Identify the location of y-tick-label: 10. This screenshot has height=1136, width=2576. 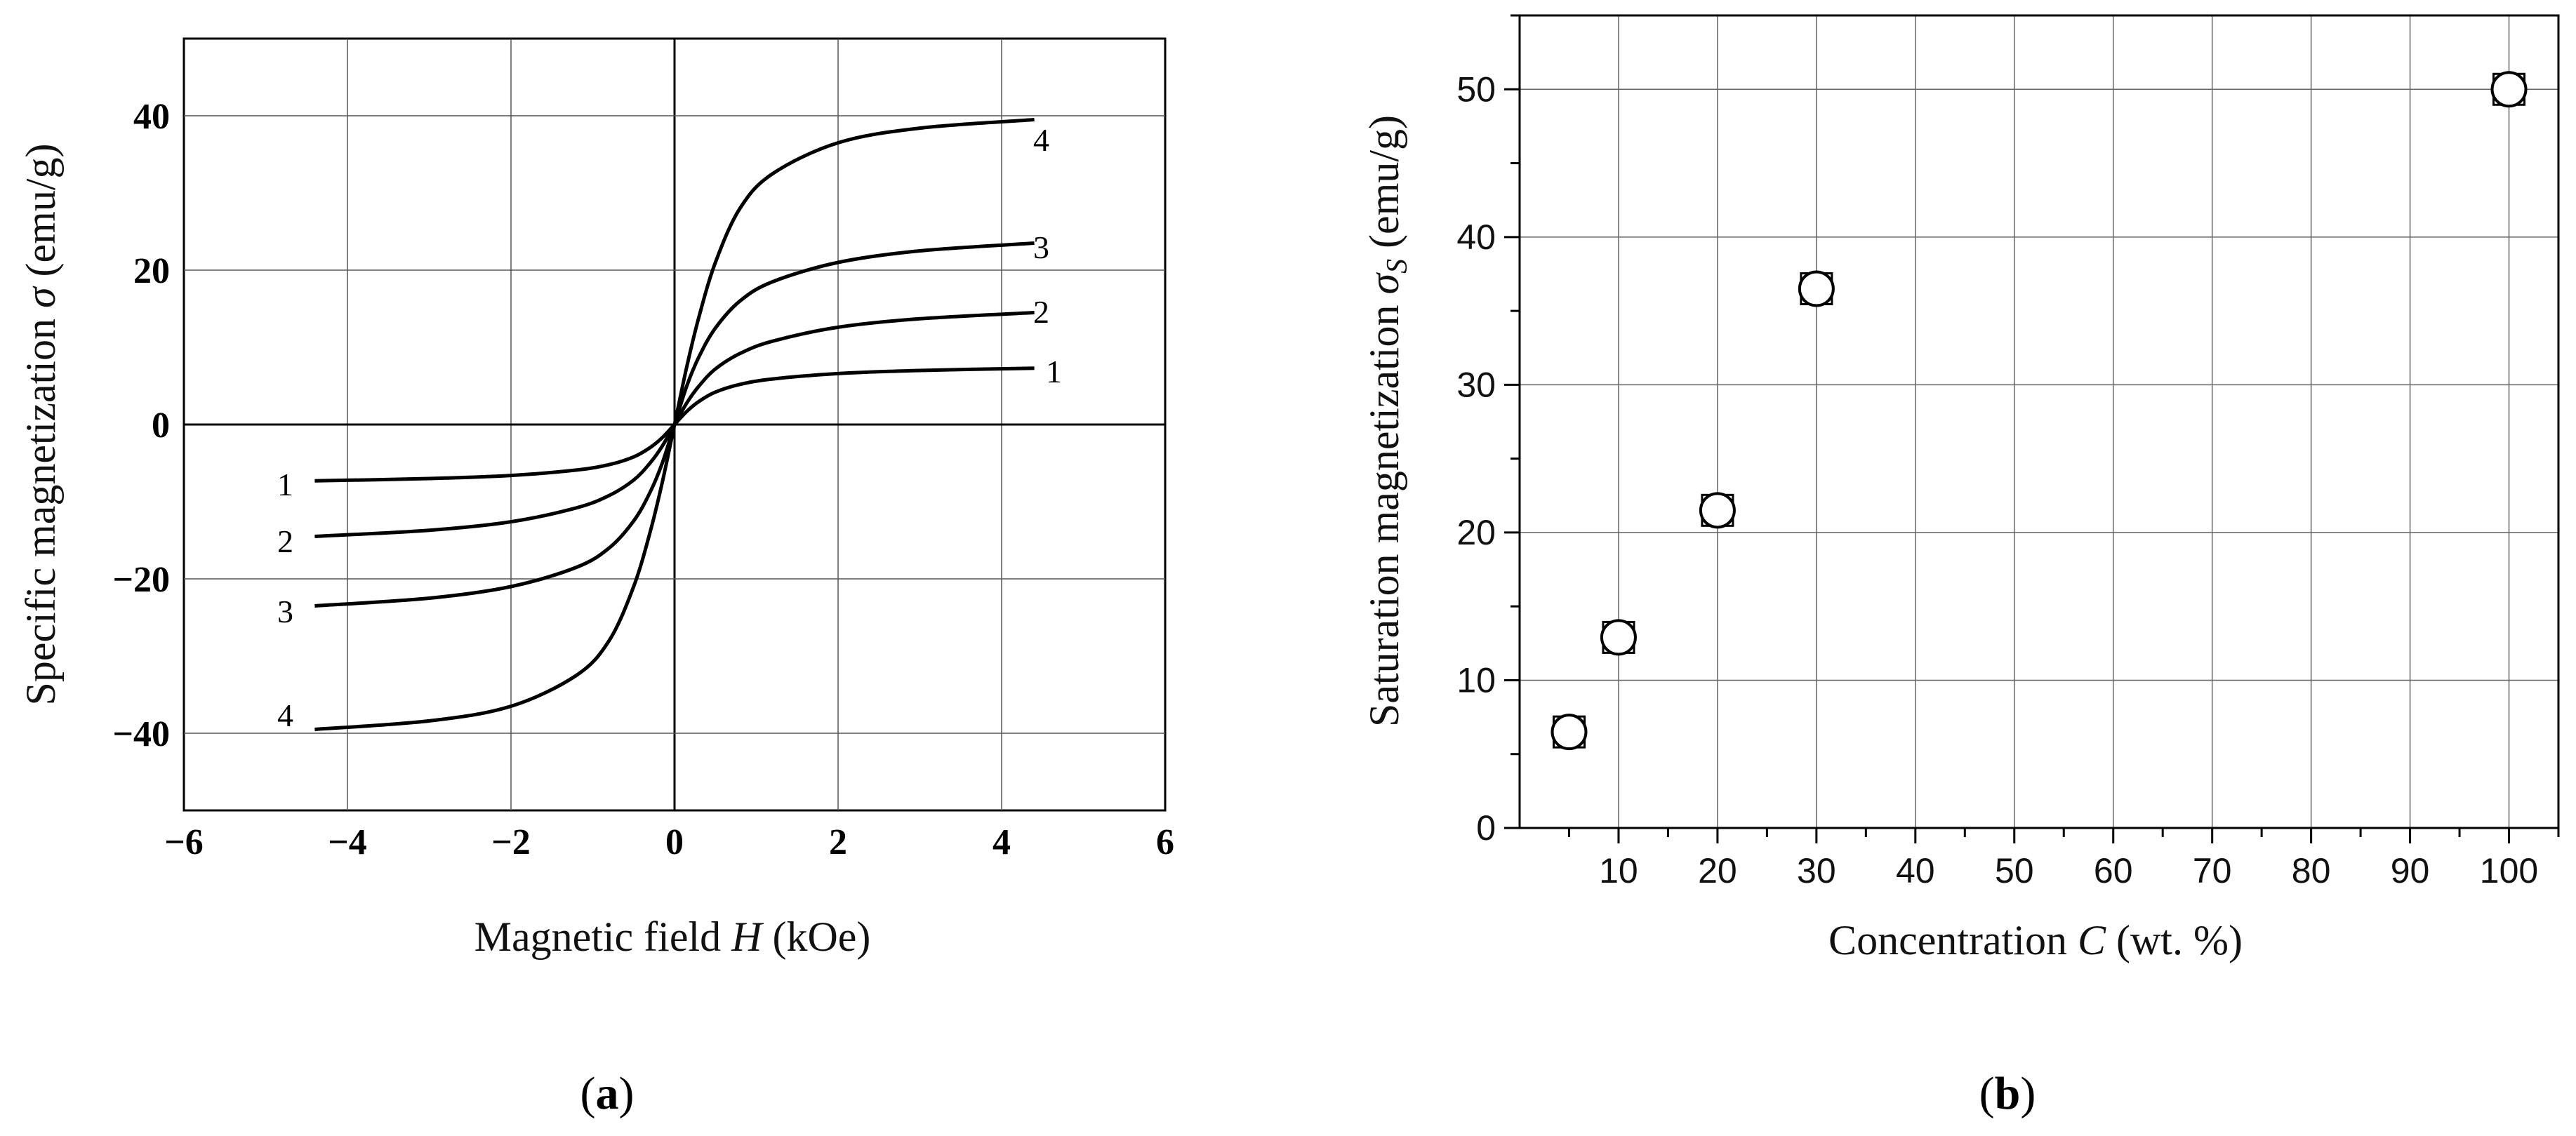
(1476, 680).